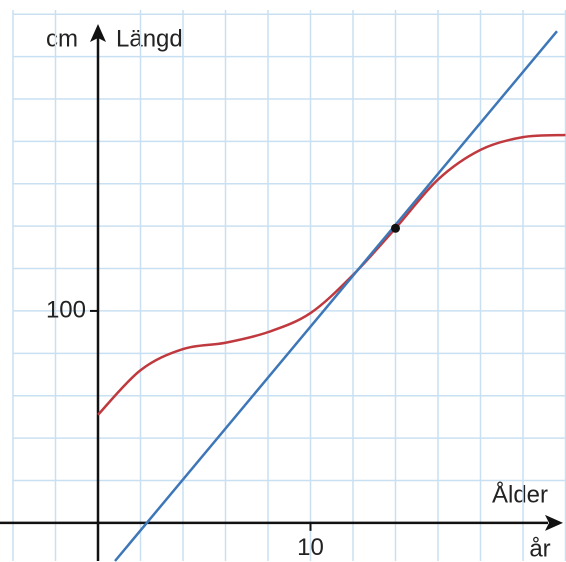  Describe the element at coordinates (554, 522) in the screenshot. I see `x-axis-arrow` at that location.